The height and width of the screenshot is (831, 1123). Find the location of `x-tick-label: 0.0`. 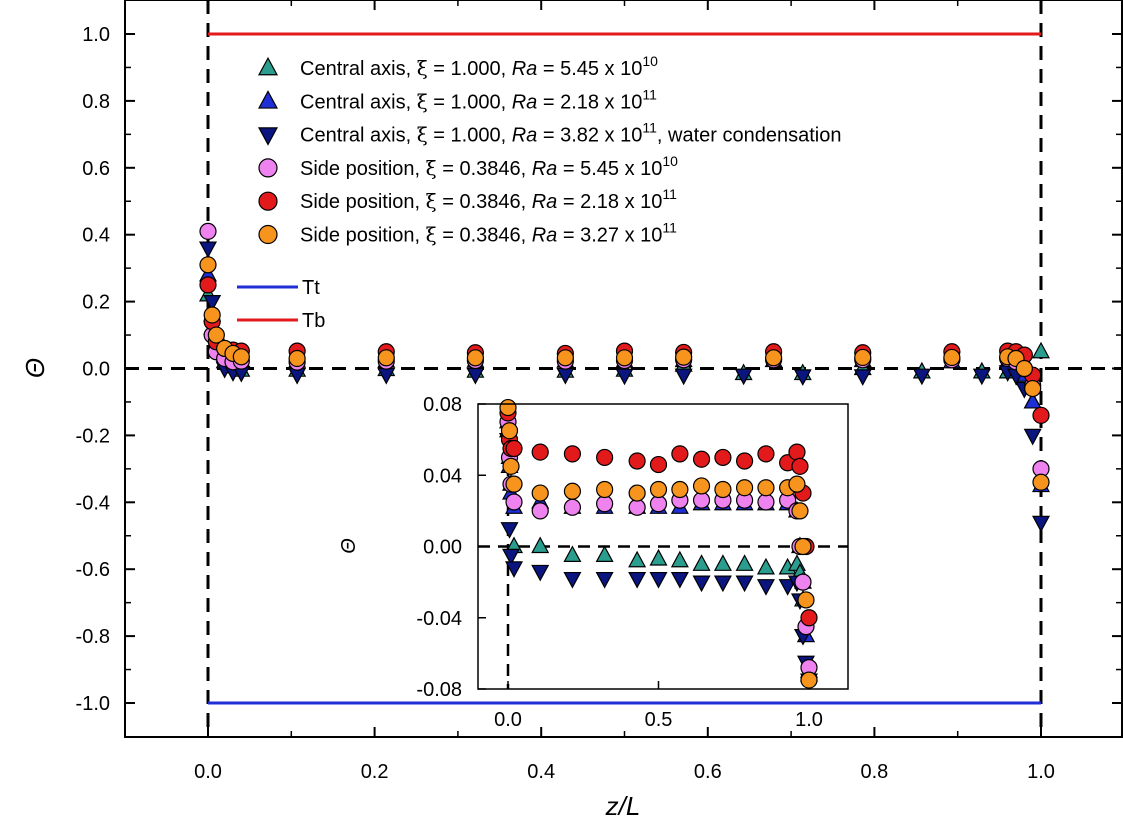

x-tick-label: 0.0 is located at coordinates (208, 772).